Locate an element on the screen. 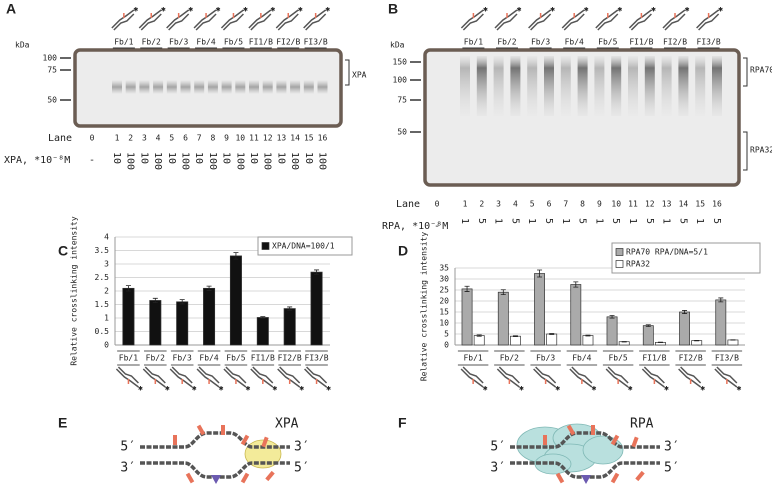  lane-number: 10 is located at coordinates (616, 204).